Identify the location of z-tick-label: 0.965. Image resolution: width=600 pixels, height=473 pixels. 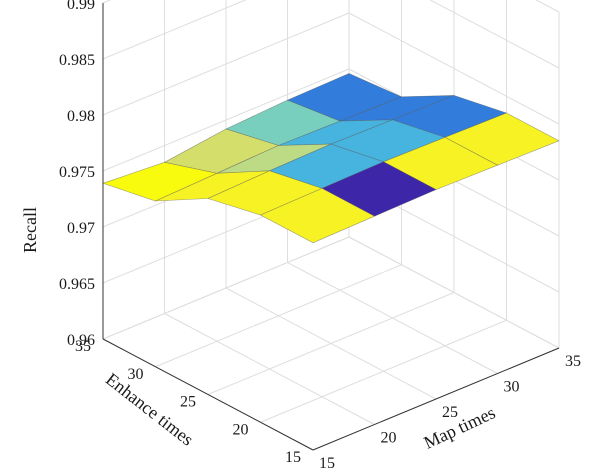
(77, 284).